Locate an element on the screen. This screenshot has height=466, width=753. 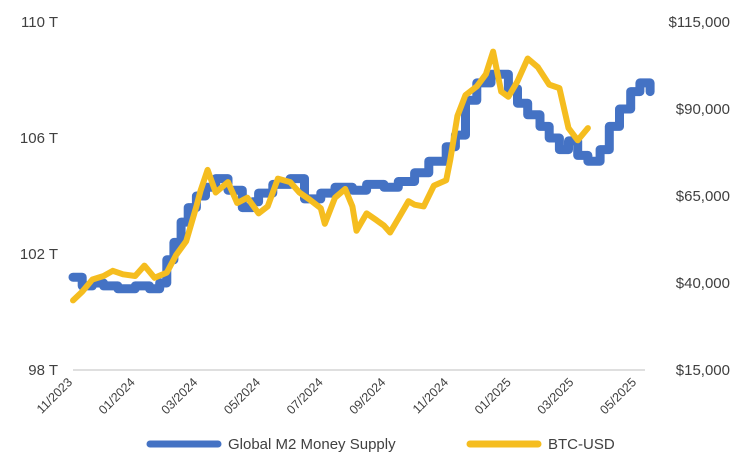
legend: Global M2 Money Supply BTC-USD is located at coordinates (380, 444).